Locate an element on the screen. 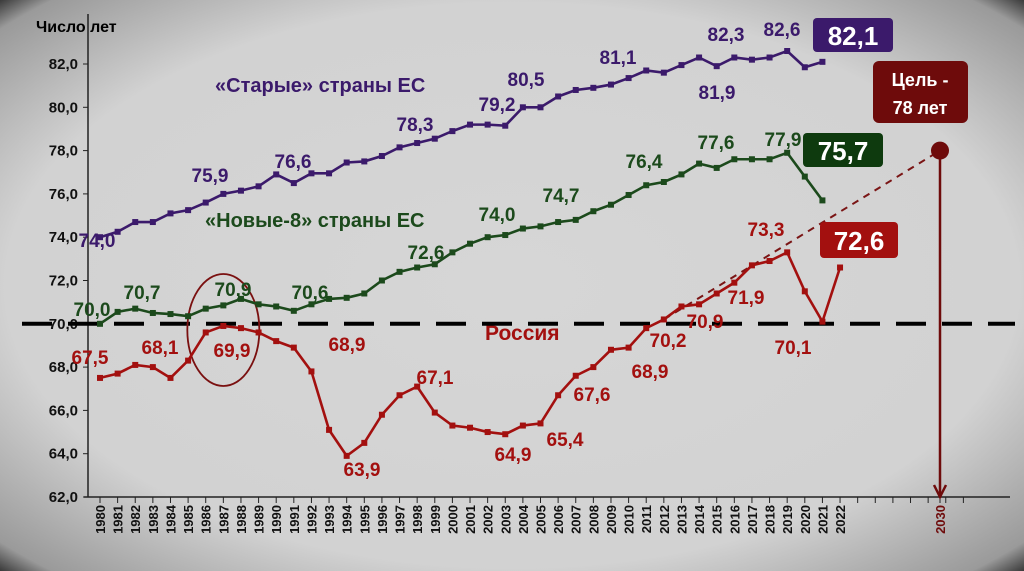 The height and width of the screenshot is (571, 1024). y-tick-label: 62,0 is located at coordinates (63, 497).